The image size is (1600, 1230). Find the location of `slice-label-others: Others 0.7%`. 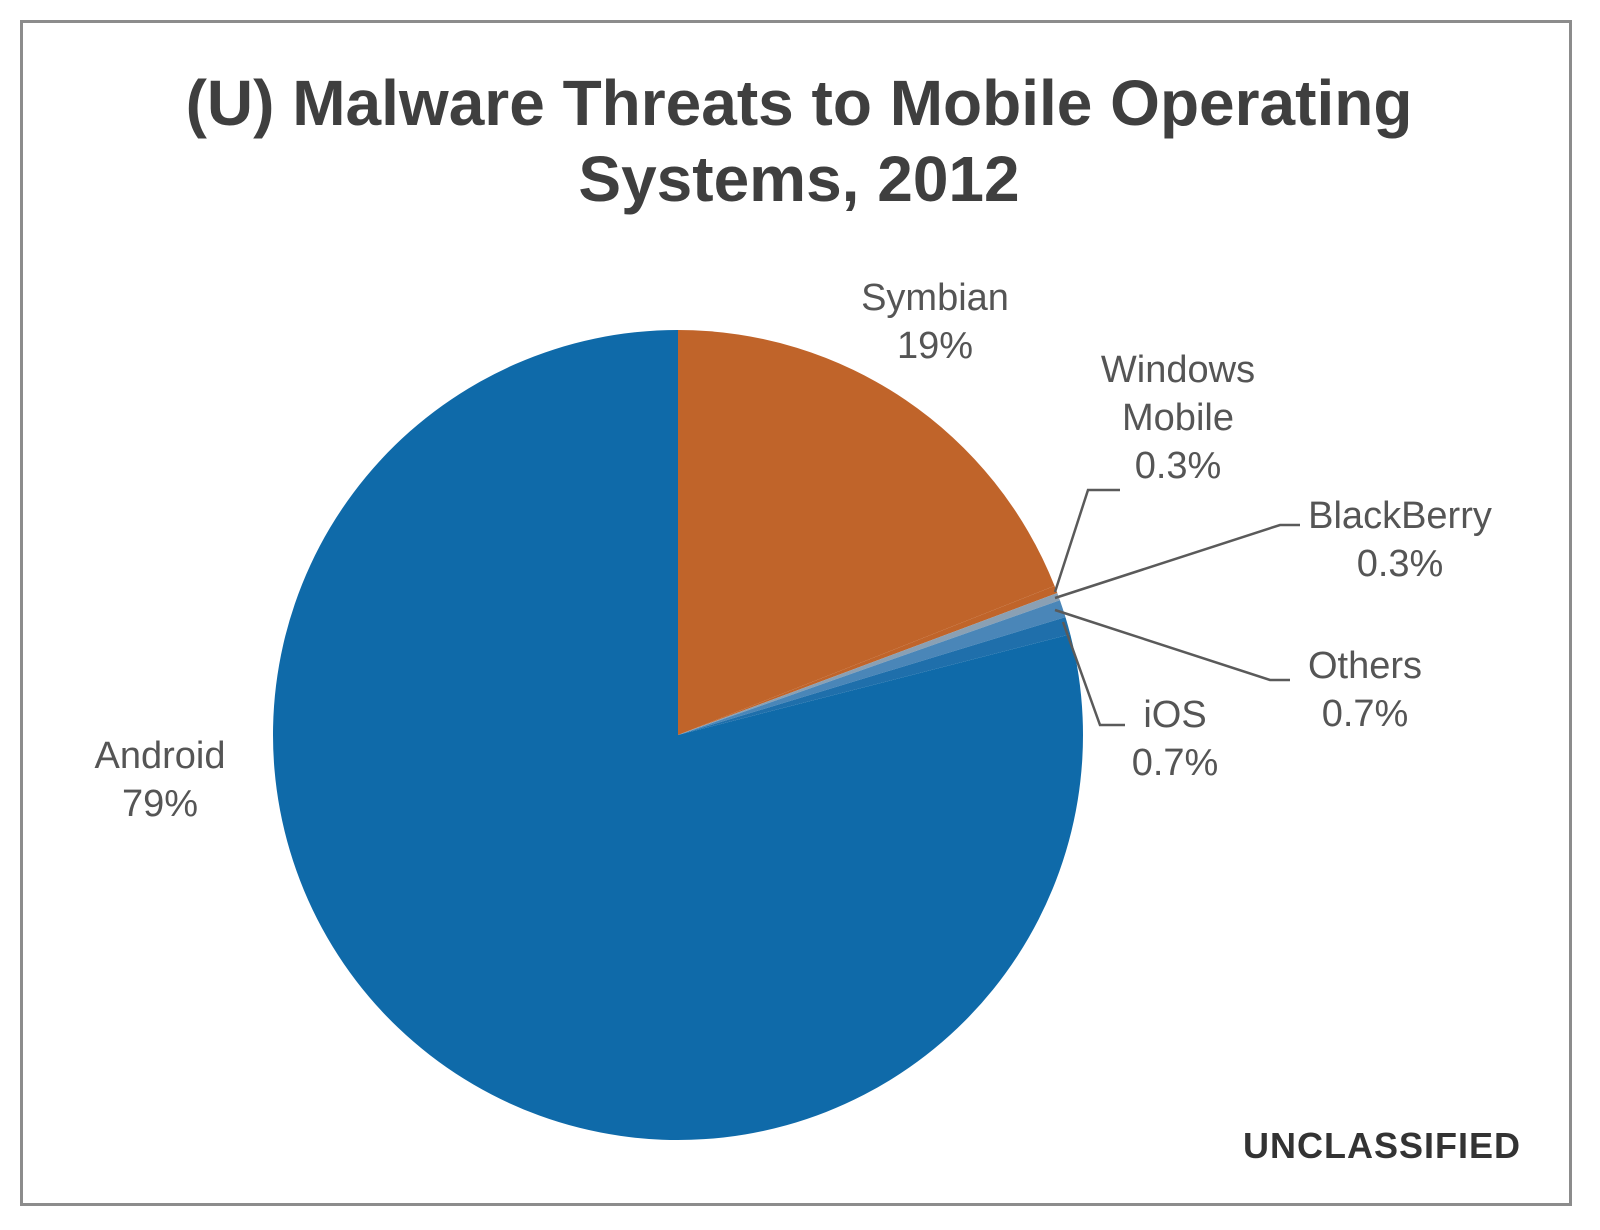

slice-label-others: Others 0.7% is located at coordinates (1365, 690).